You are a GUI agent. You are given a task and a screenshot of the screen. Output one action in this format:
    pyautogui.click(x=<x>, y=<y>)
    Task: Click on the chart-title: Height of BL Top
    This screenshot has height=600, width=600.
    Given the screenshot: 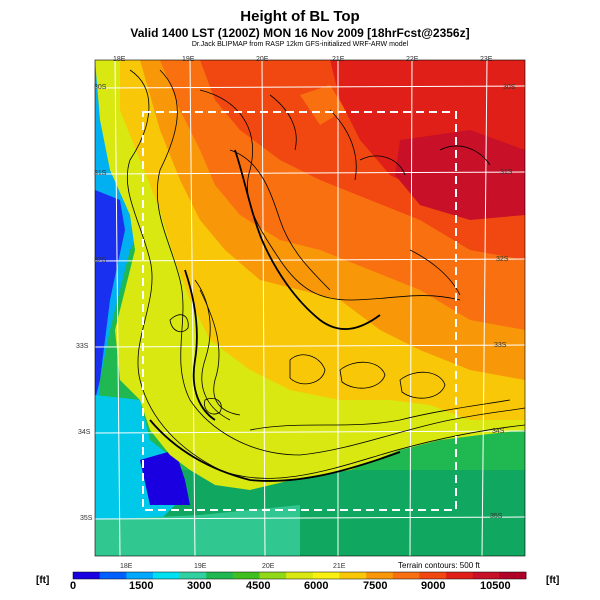 What is the action you would take?
    pyautogui.click(x=300, y=16)
    